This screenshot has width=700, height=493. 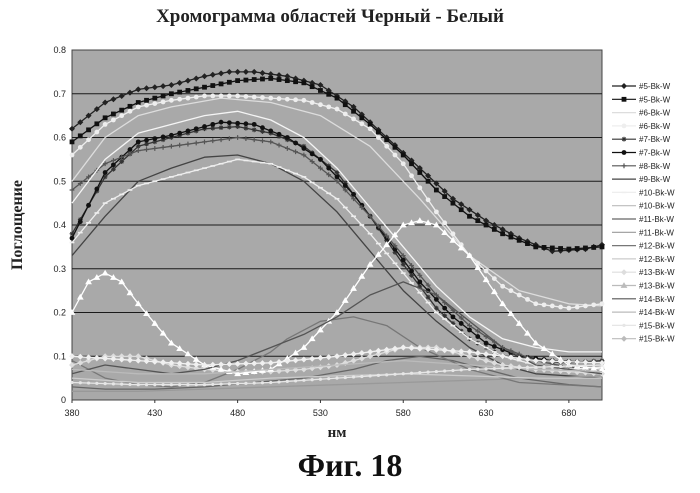 What do you see at coordinates (59, 94) in the screenshot?
I see `y-tick-label: 0.7` at bounding box center [59, 94].